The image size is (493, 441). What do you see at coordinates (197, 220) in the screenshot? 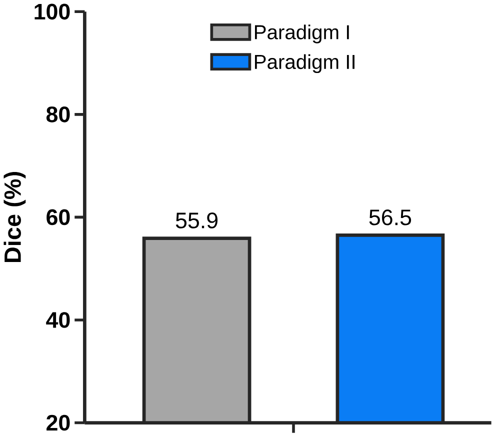
I see `data-label: 55.9` at bounding box center [197, 220].